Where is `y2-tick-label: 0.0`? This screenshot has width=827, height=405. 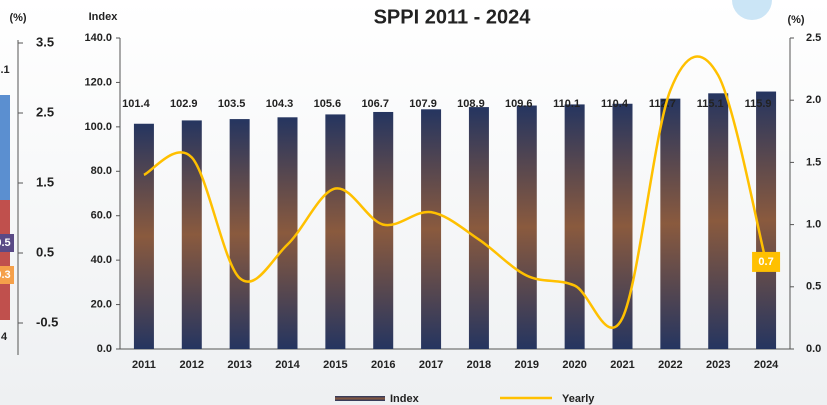
y2-tick-label: 0.0 is located at coordinates (813, 349).